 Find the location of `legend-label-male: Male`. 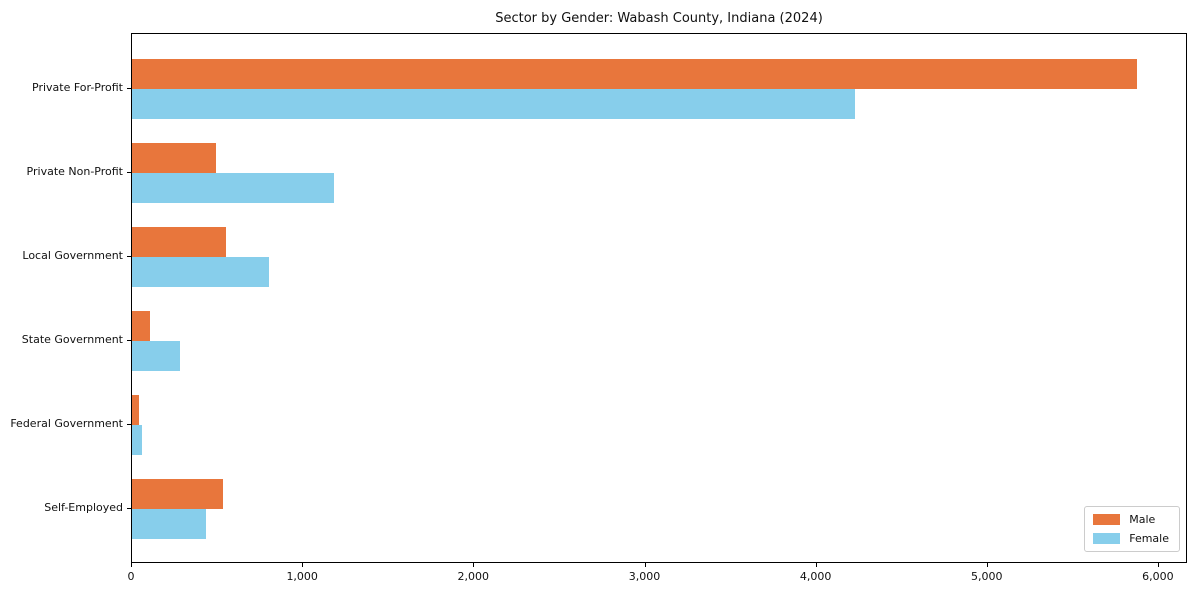

legend-label-male: Male is located at coordinates (1142, 519).